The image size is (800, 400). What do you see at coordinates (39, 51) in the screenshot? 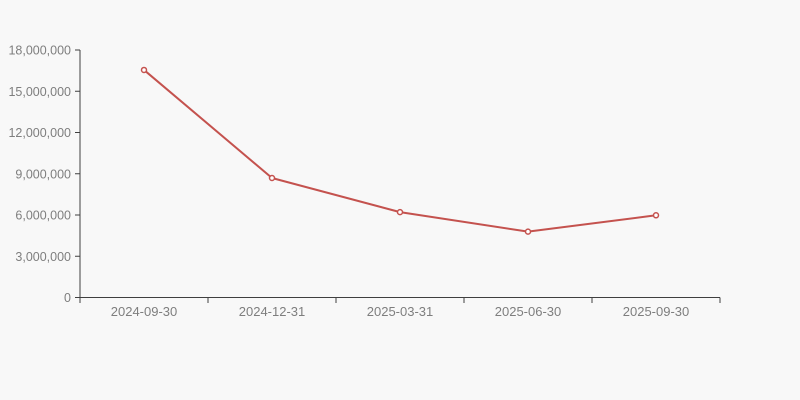
I see `y-axis-tick-label: 18,000,000` at bounding box center [39, 51].